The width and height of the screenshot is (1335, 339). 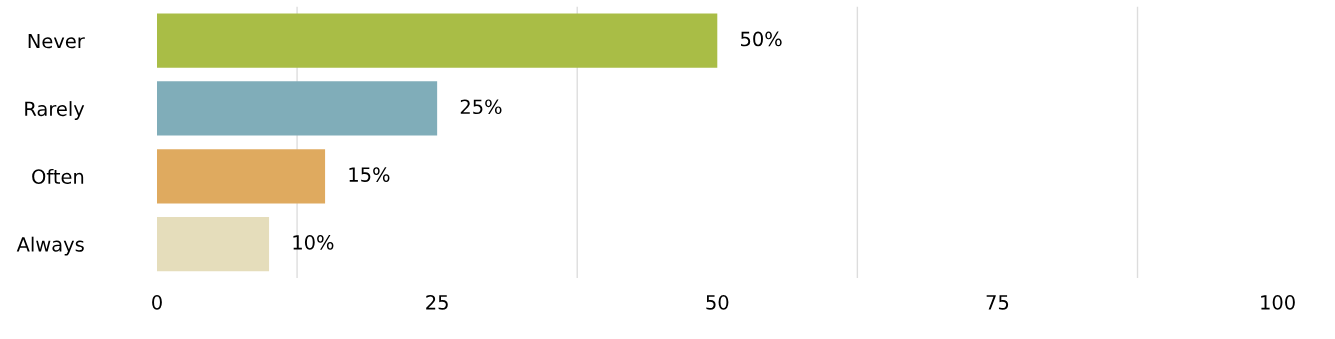 What do you see at coordinates (313, 242) in the screenshot?
I see `data-label: 10%` at bounding box center [313, 242].